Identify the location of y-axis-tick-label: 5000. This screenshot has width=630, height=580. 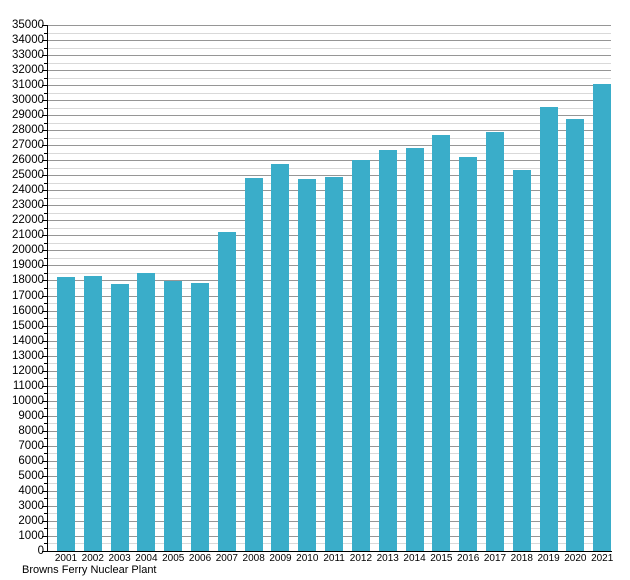
(31, 475).